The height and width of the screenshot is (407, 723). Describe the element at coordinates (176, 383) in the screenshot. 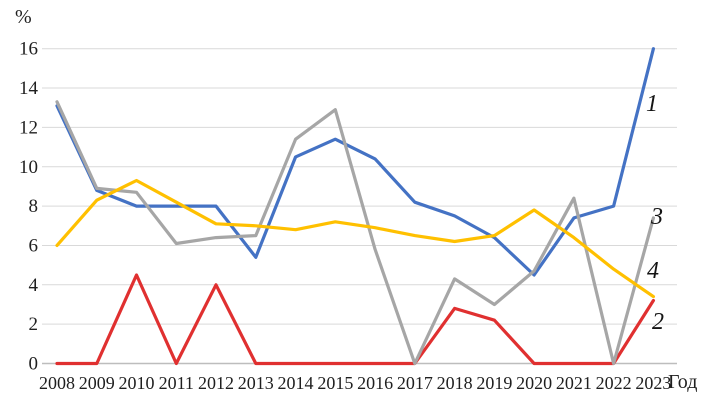

I see `x-tick-label: 2011` at that location.